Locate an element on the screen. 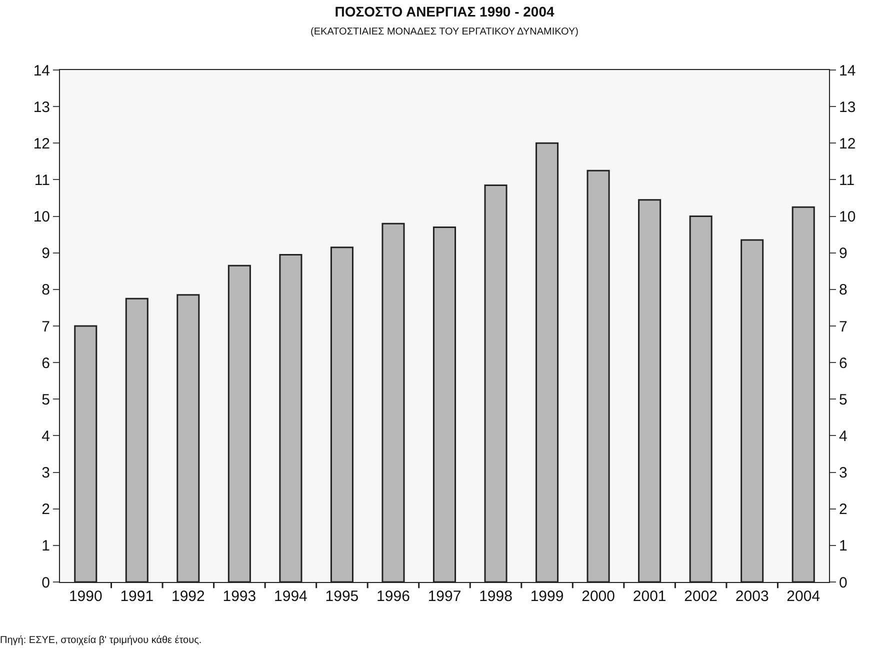 Image resolution: width=889 pixels, height=657 pixels. y-tick-label: 3 is located at coordinates (46, 473).